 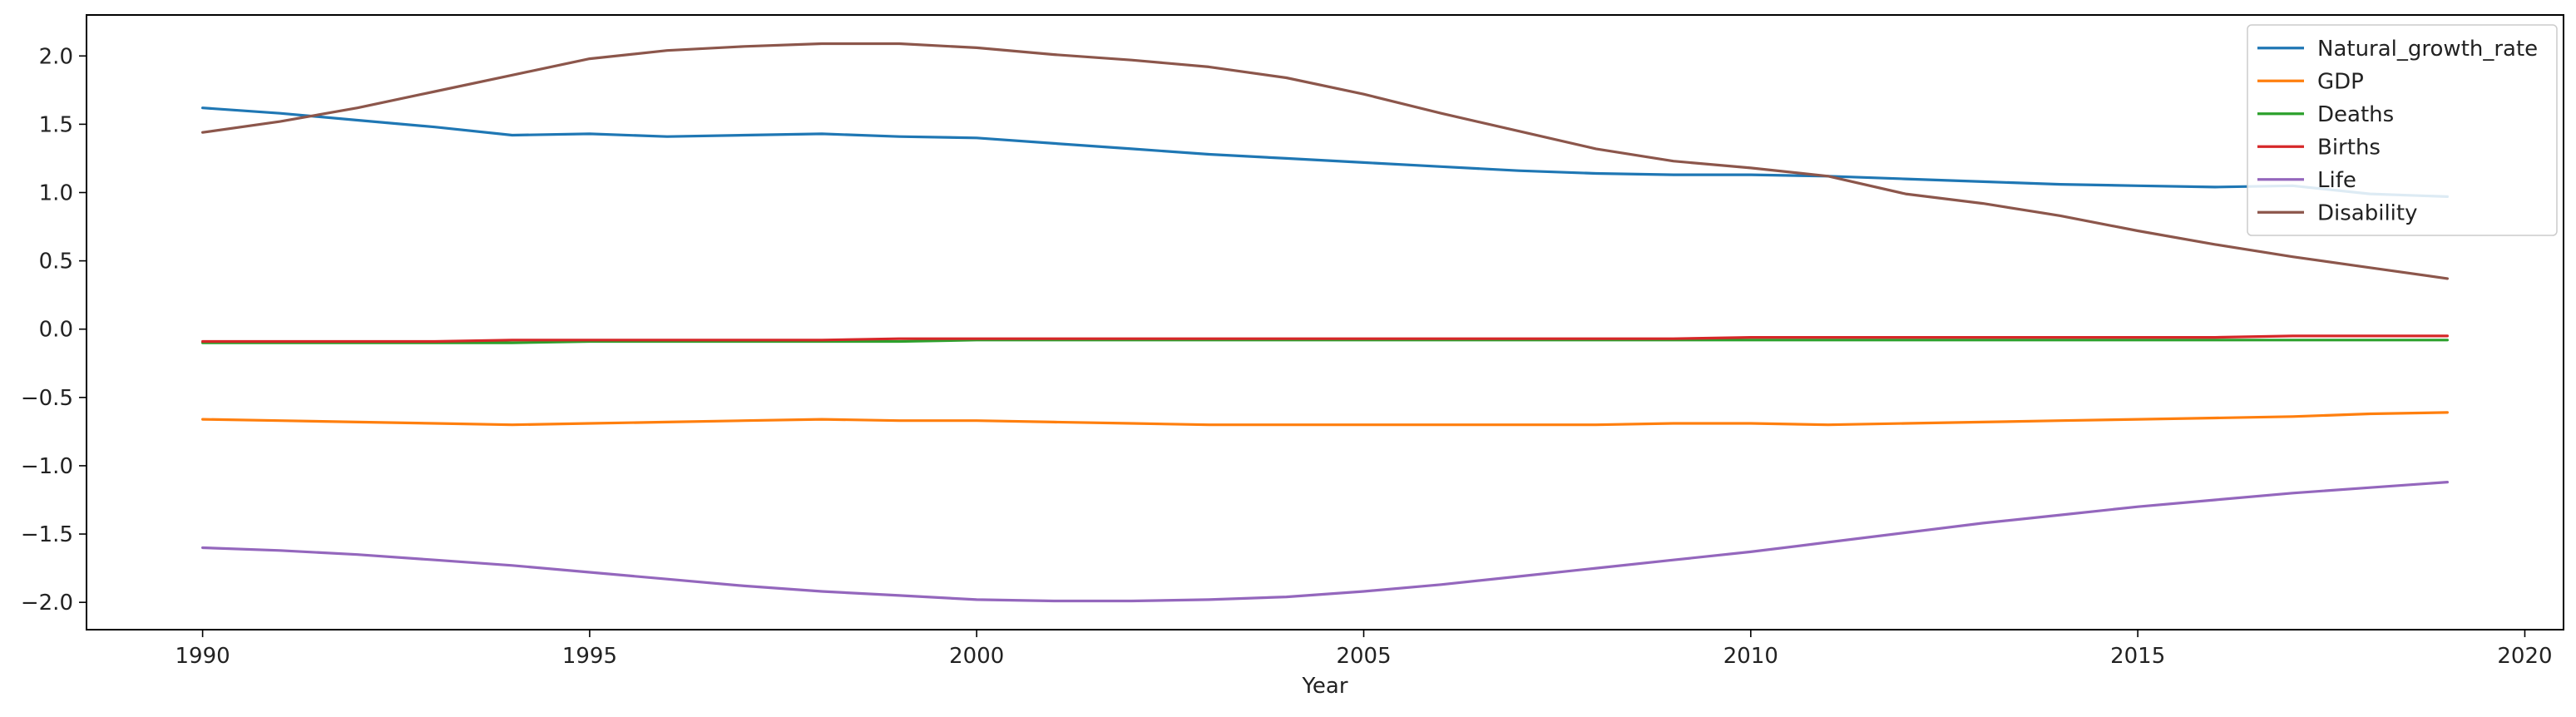 What do you see at coordinates (203, 656) in the screenshot?
I see `x-tick-label: 1990` at bounding box center [203, 656].